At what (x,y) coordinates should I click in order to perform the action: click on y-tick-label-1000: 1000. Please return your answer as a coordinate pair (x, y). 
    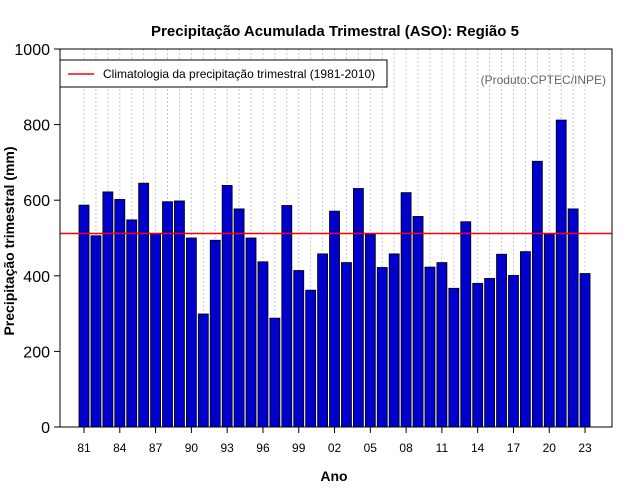
    Looking at the image, I should click on (32, 50).